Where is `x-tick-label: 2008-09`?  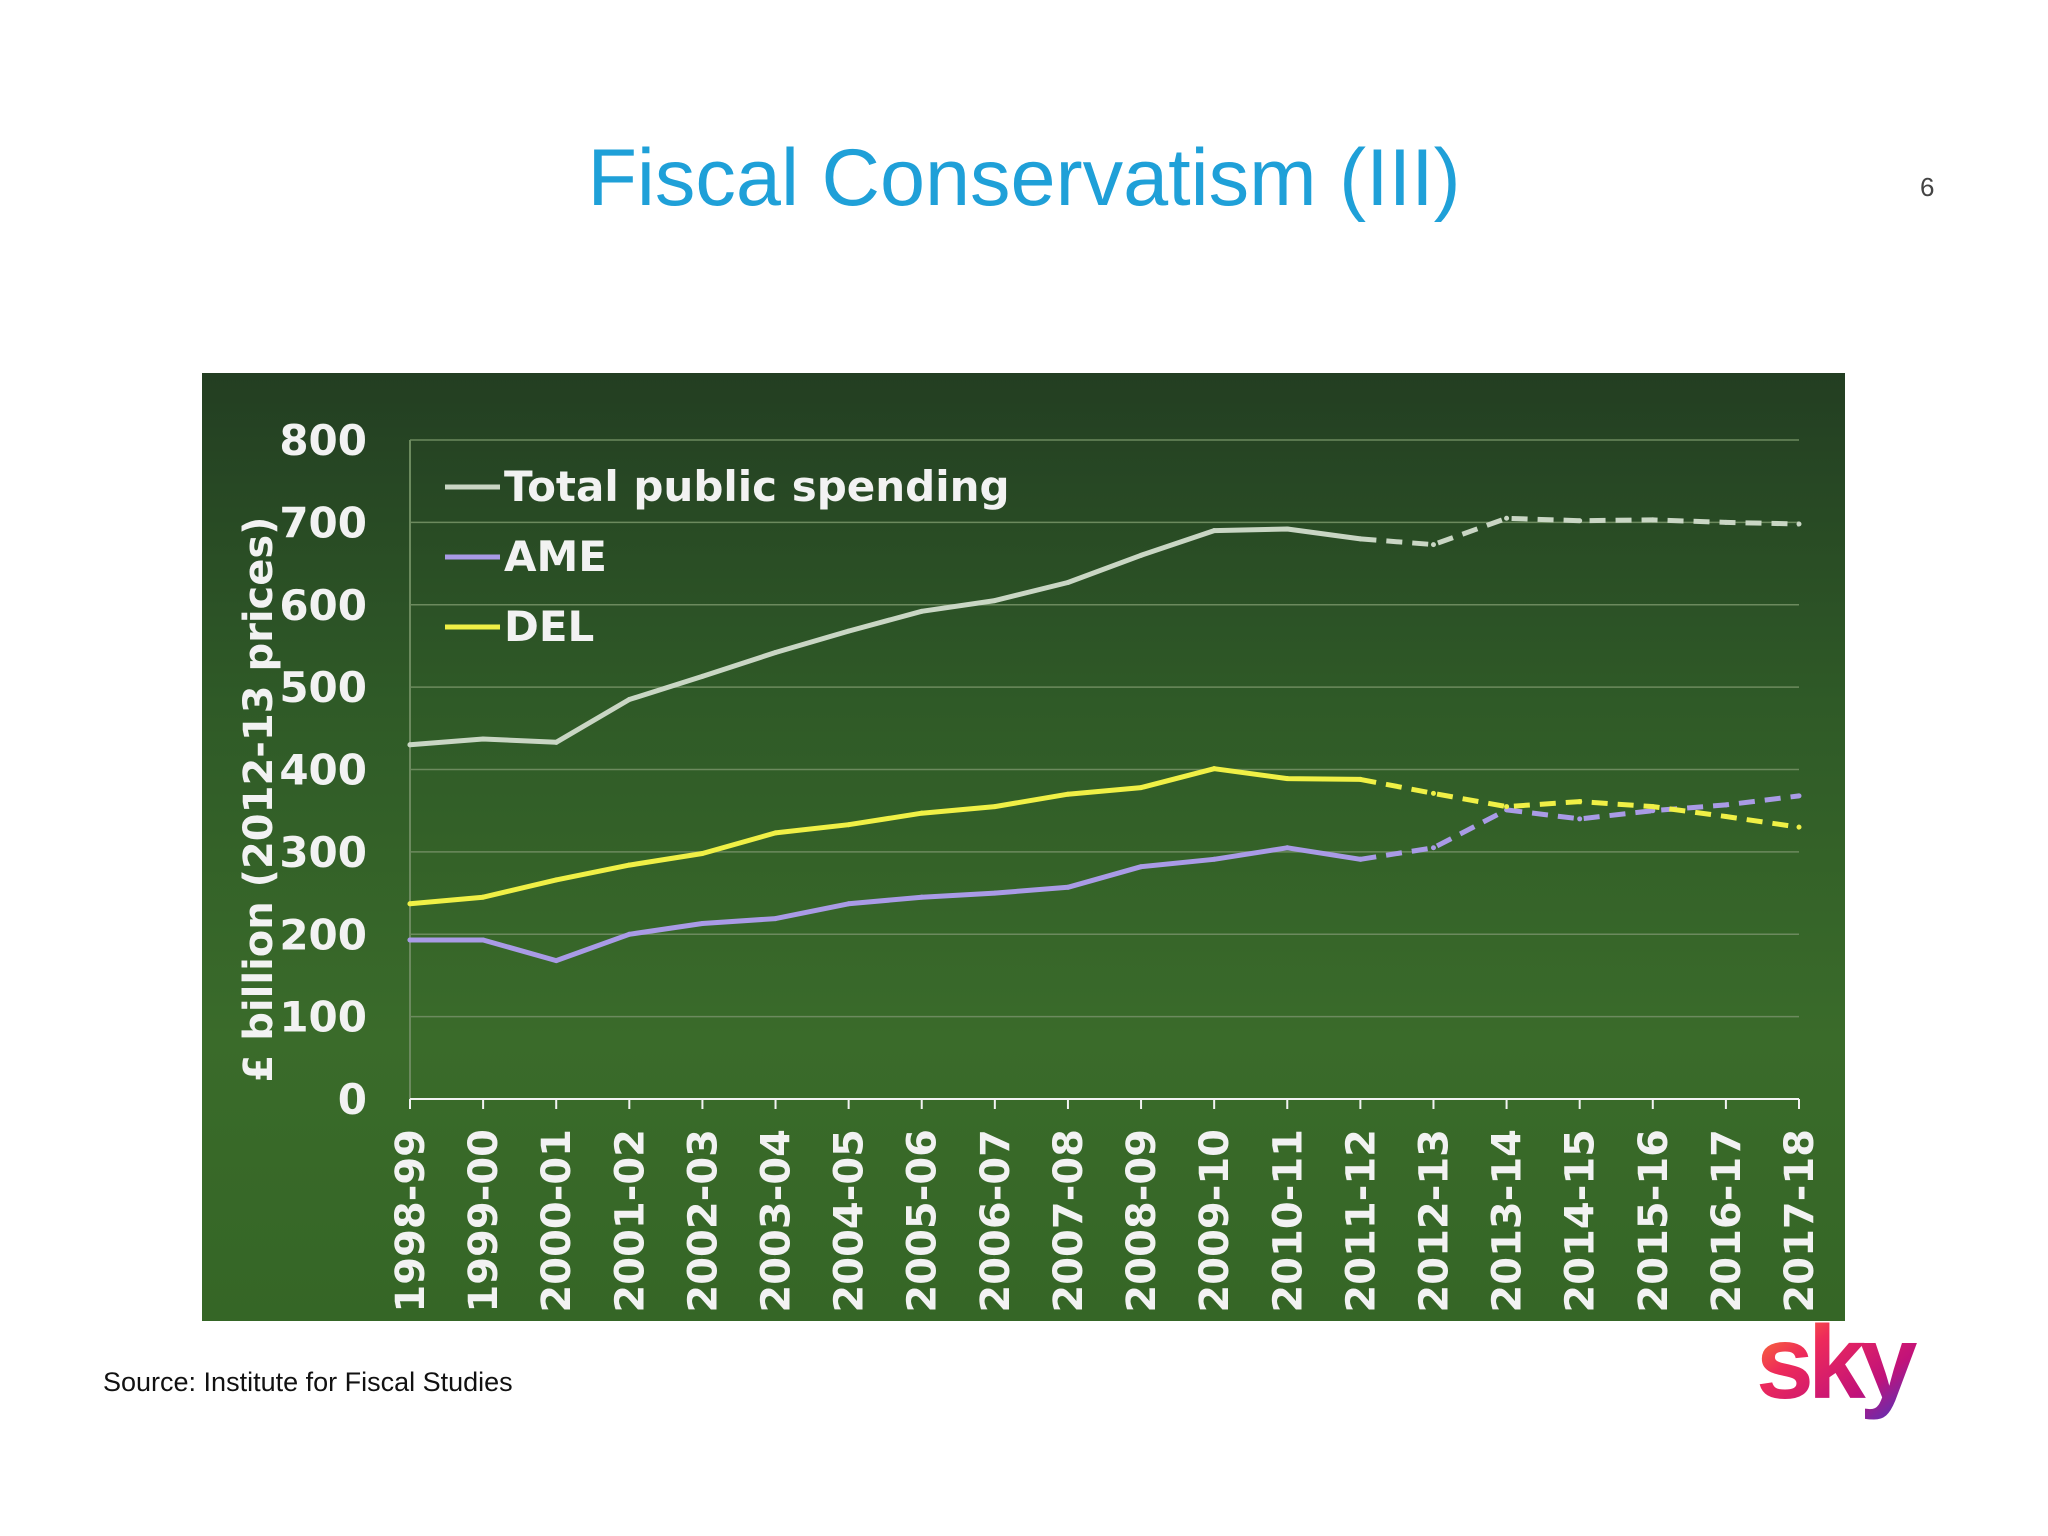
x-tick-label: 2008-09 is located at coordinates (1142, 1221).